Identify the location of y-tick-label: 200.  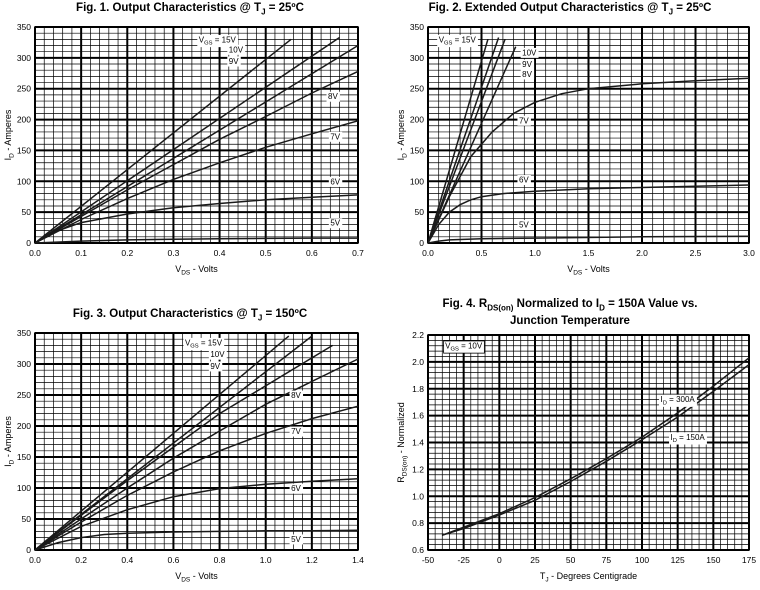
(24, 426).